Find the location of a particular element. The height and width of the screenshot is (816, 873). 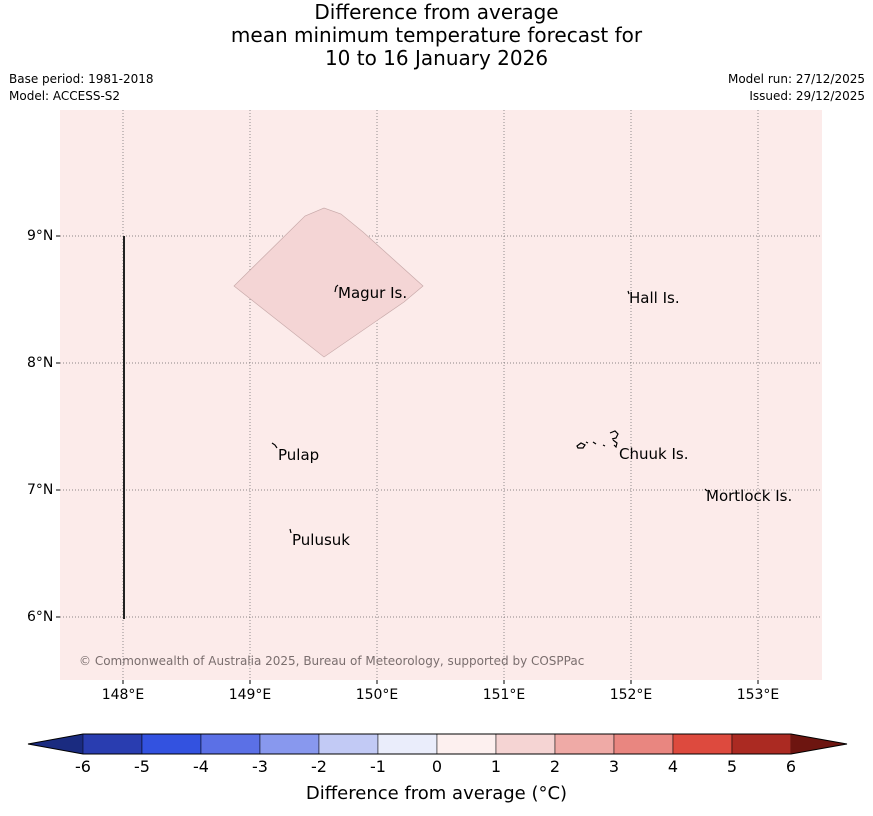

colorbar-tick-label: 1 is located at coordinates (496, 766).